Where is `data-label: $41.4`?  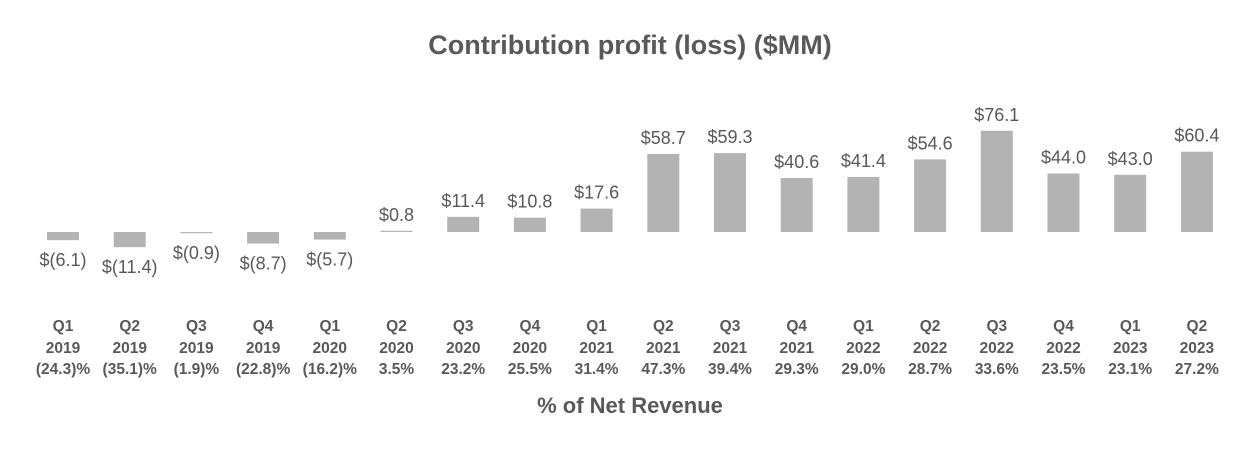 data-label: $41.4 is located at coordinates (863, 161).